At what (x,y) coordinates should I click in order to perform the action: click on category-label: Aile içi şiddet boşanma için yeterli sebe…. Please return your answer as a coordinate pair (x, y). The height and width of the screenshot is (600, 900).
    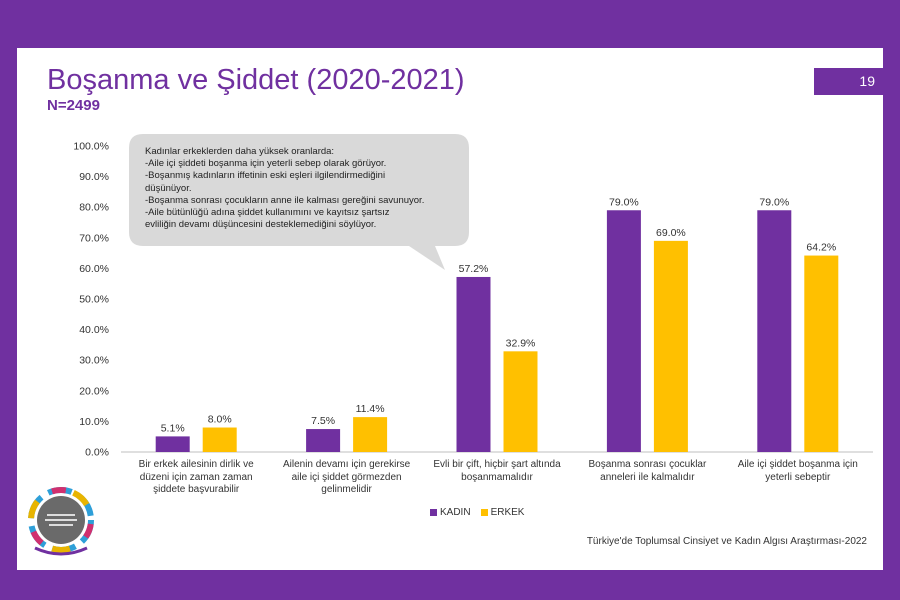
    Looking at the image, I should click on (798, 471).